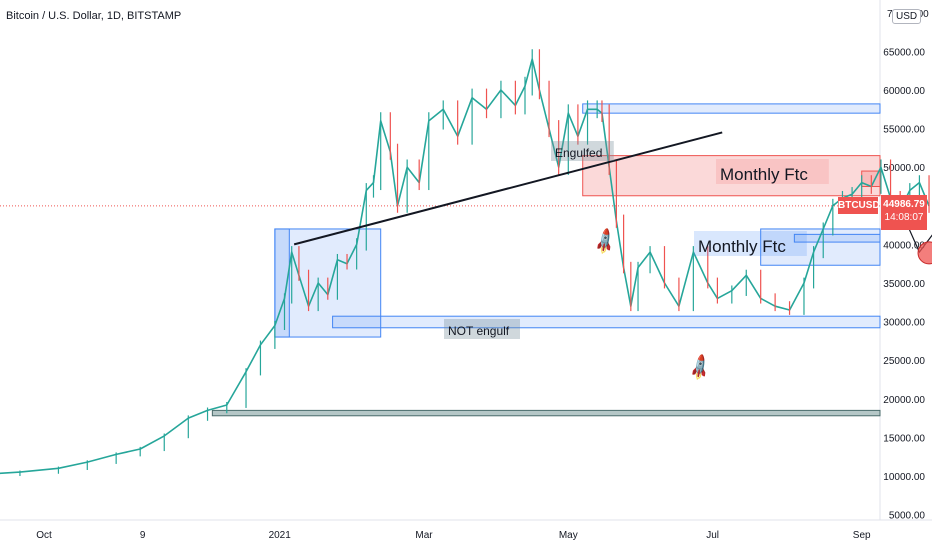 This screenshot has height=550, width=932. What do you see at coordinates (546, 413) in the screenshot?
I see `zone-base-support` at bounding box center [546, 413].